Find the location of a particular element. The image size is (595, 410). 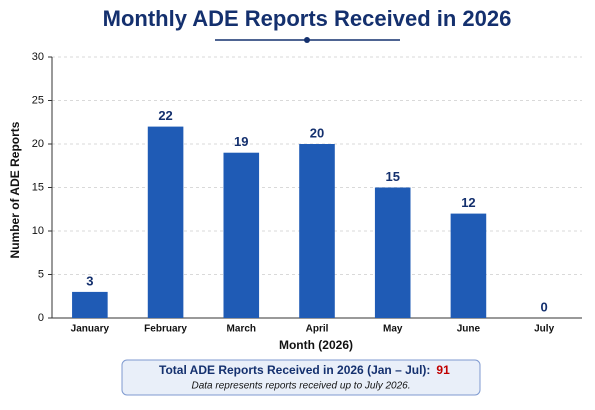

y-tick-label: 5 is located at coordinates (41, 274).